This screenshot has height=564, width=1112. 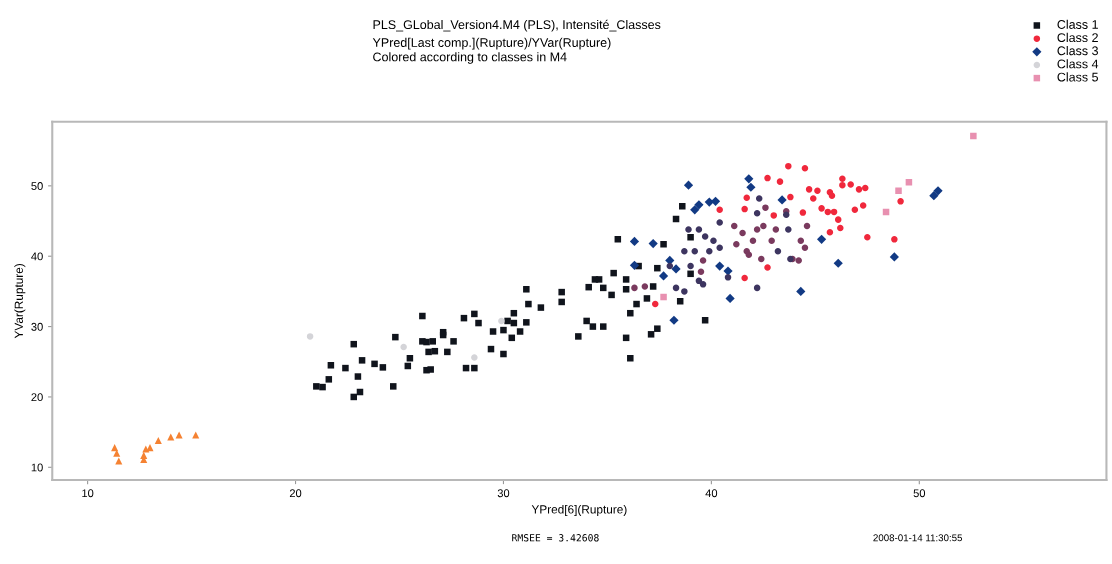 What do you see at coordinates (918, 538) in the screenshot?
I see `text: 2008-01-14 11:30:55` at bounding box center [918, 538].